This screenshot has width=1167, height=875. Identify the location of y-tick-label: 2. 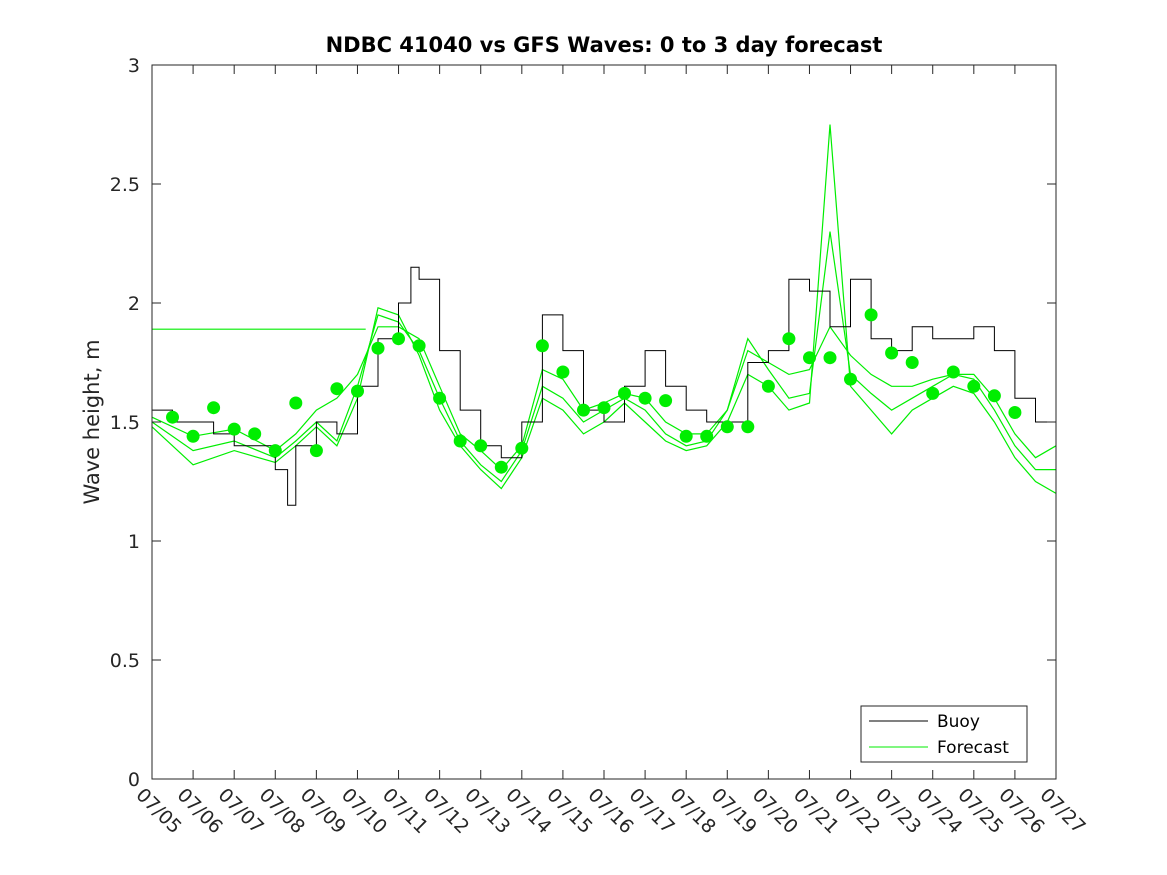
(134, 304).